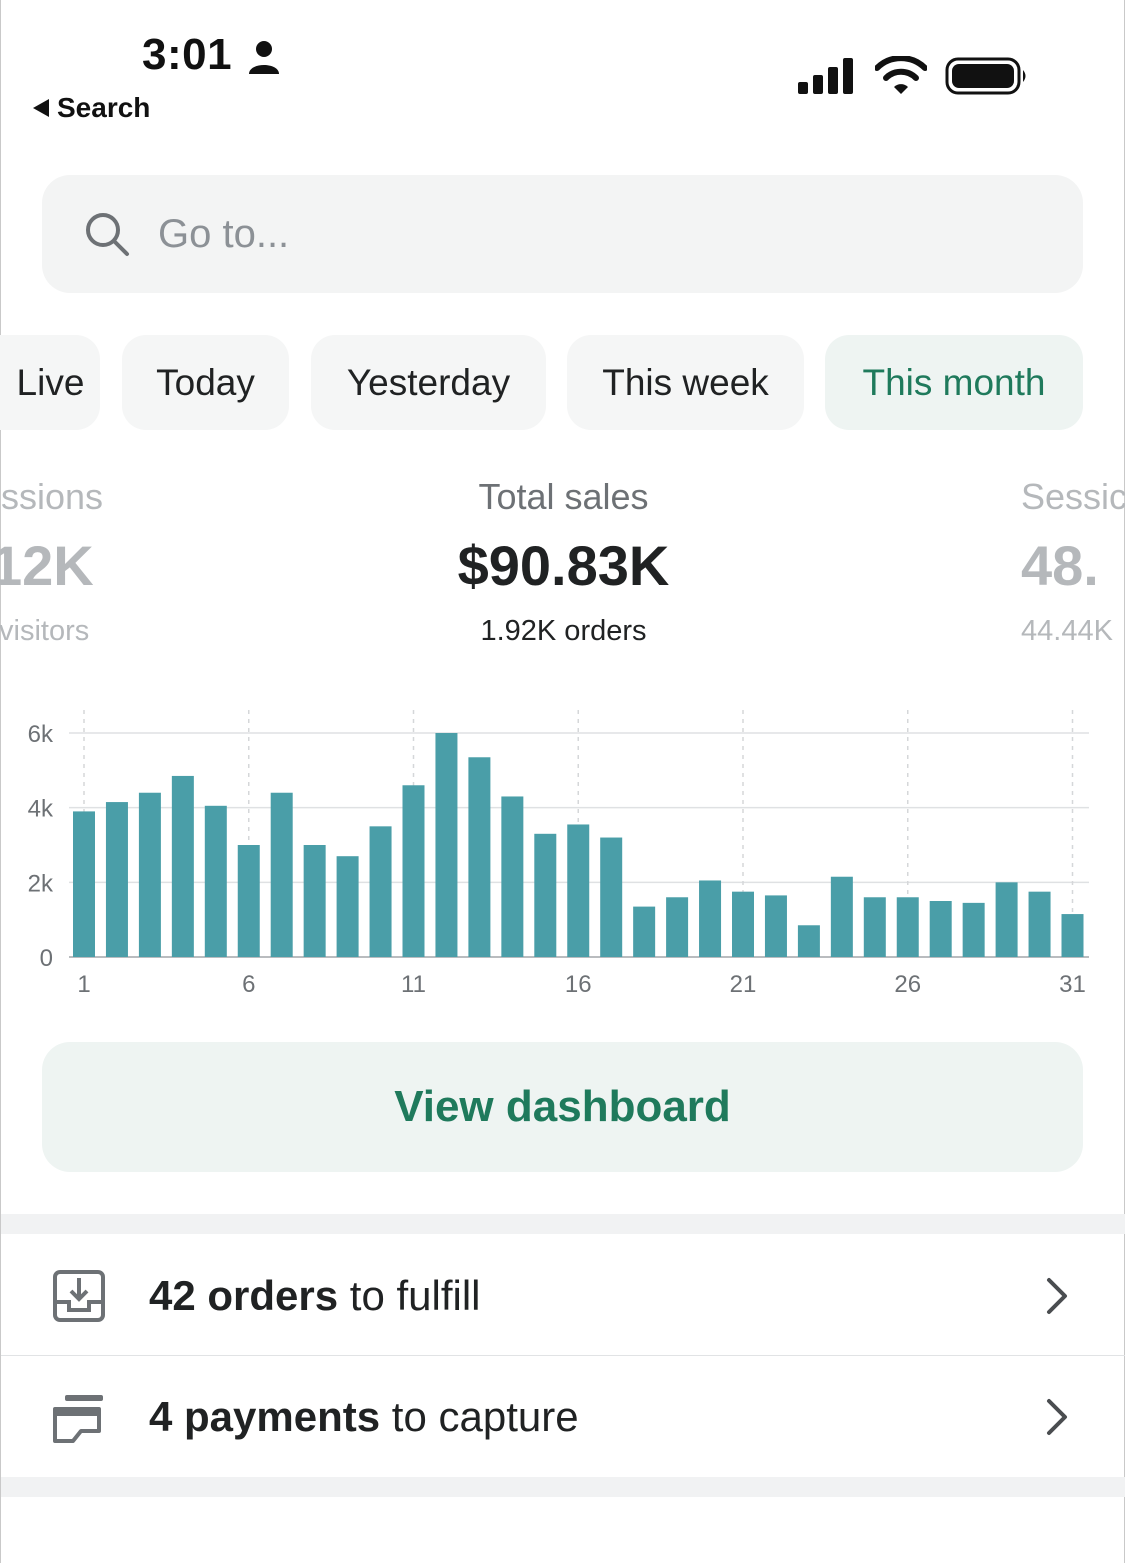 The height and width of the screenshot is (1563, 1125). What do you see at coordinates (264, 57) in the screenshot?
I see `person-icon` at bounding box center [264, 57].